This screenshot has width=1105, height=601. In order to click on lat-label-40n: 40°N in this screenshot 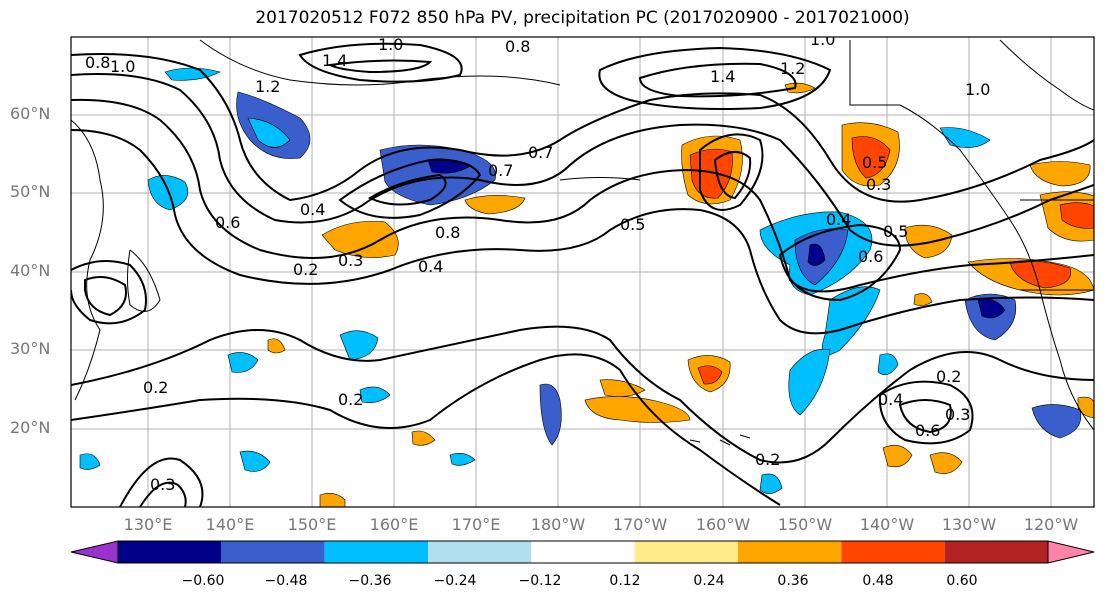, I will do `click(30, 270)`.